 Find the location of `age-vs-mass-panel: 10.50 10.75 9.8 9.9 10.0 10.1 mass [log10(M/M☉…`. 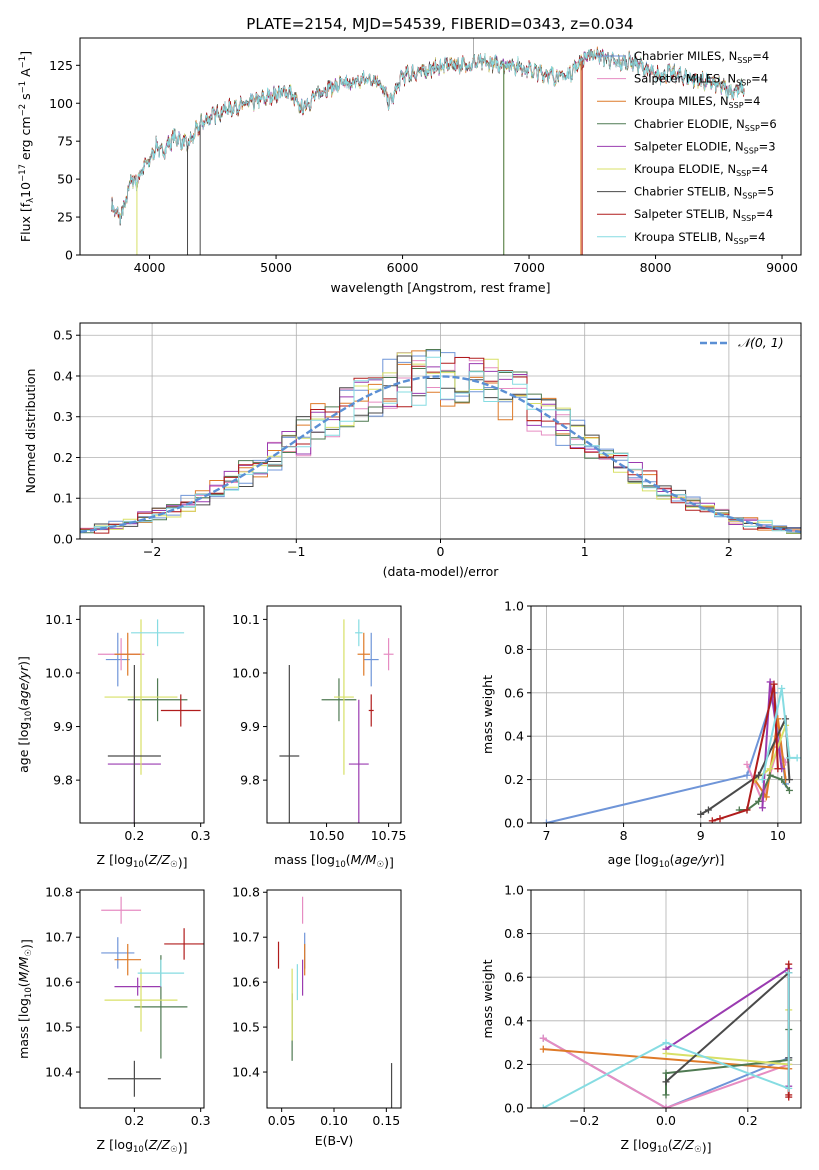

age-vs-mass-panel: 10.50 10.75 9.8 9.9 10.0 10.1 mass [log10(M/M☉… is located at coordinates (319, 737).